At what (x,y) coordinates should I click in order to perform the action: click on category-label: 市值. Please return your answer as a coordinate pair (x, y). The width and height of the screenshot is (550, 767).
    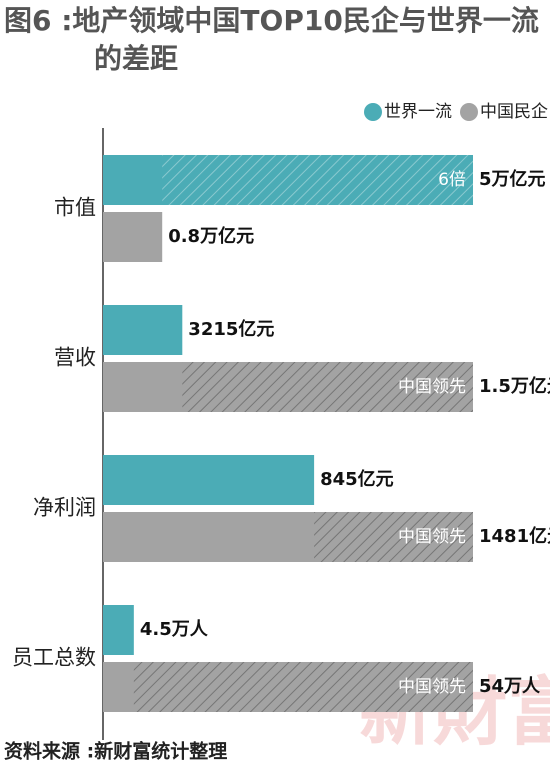
    Looking at the image, I should click on (75, 208).